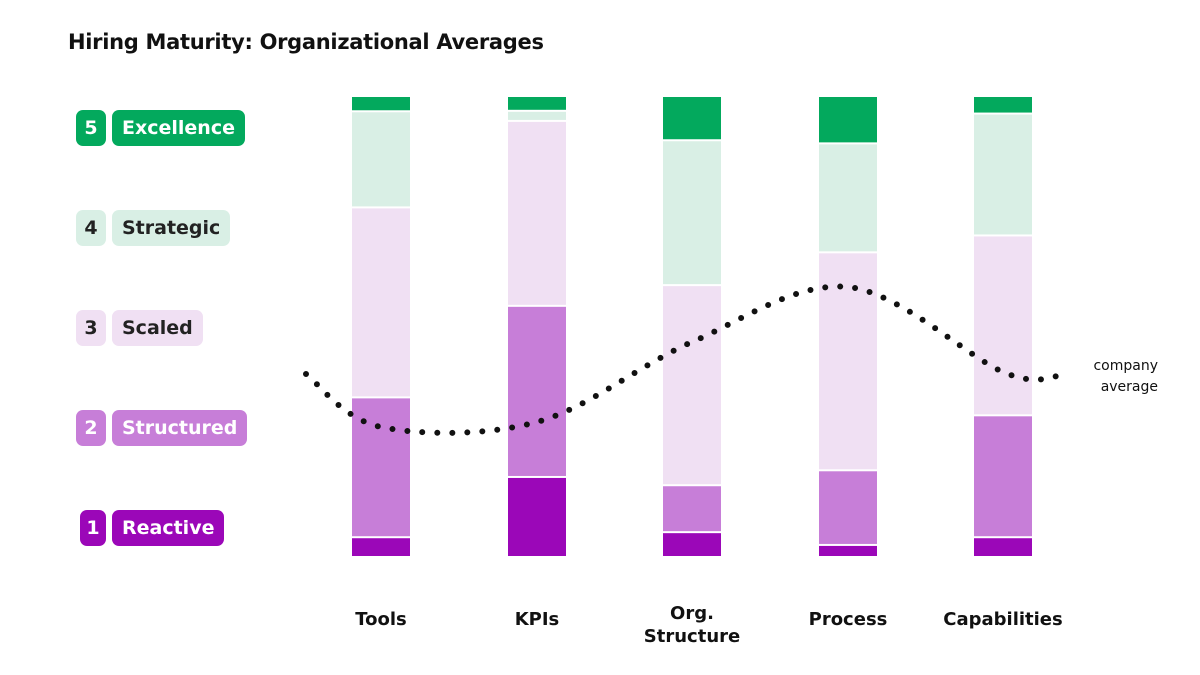 This screenshot has height=675, width=1200. I want to click on legend-level-3-name: Scaled, so click(157, 328).